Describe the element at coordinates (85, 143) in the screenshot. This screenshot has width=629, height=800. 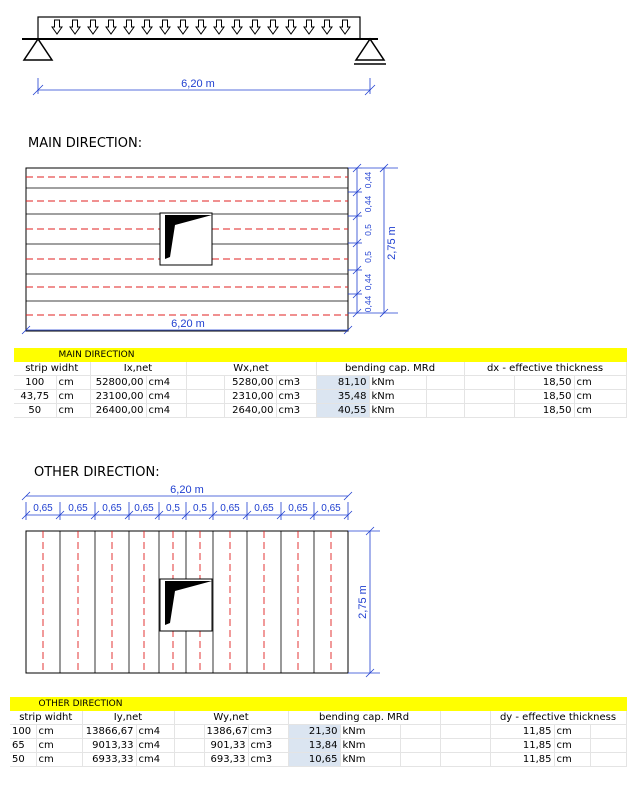
I see `main-direction-heading: MAIN DIRECTION:` at that location.